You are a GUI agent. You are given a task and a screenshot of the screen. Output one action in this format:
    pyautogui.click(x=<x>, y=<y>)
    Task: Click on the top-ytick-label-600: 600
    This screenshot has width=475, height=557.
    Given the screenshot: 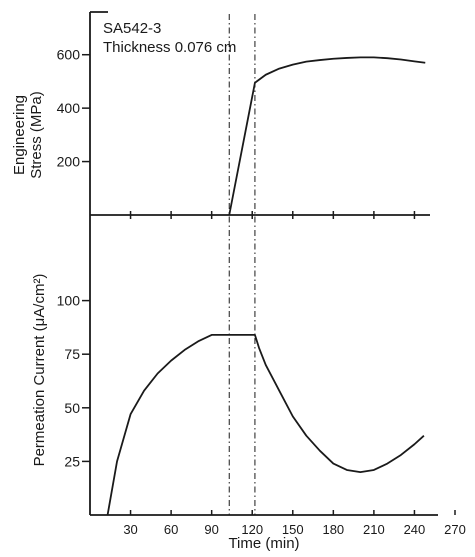 What is the action you would take?
    pyautogui.click(x=69, y=55)
    